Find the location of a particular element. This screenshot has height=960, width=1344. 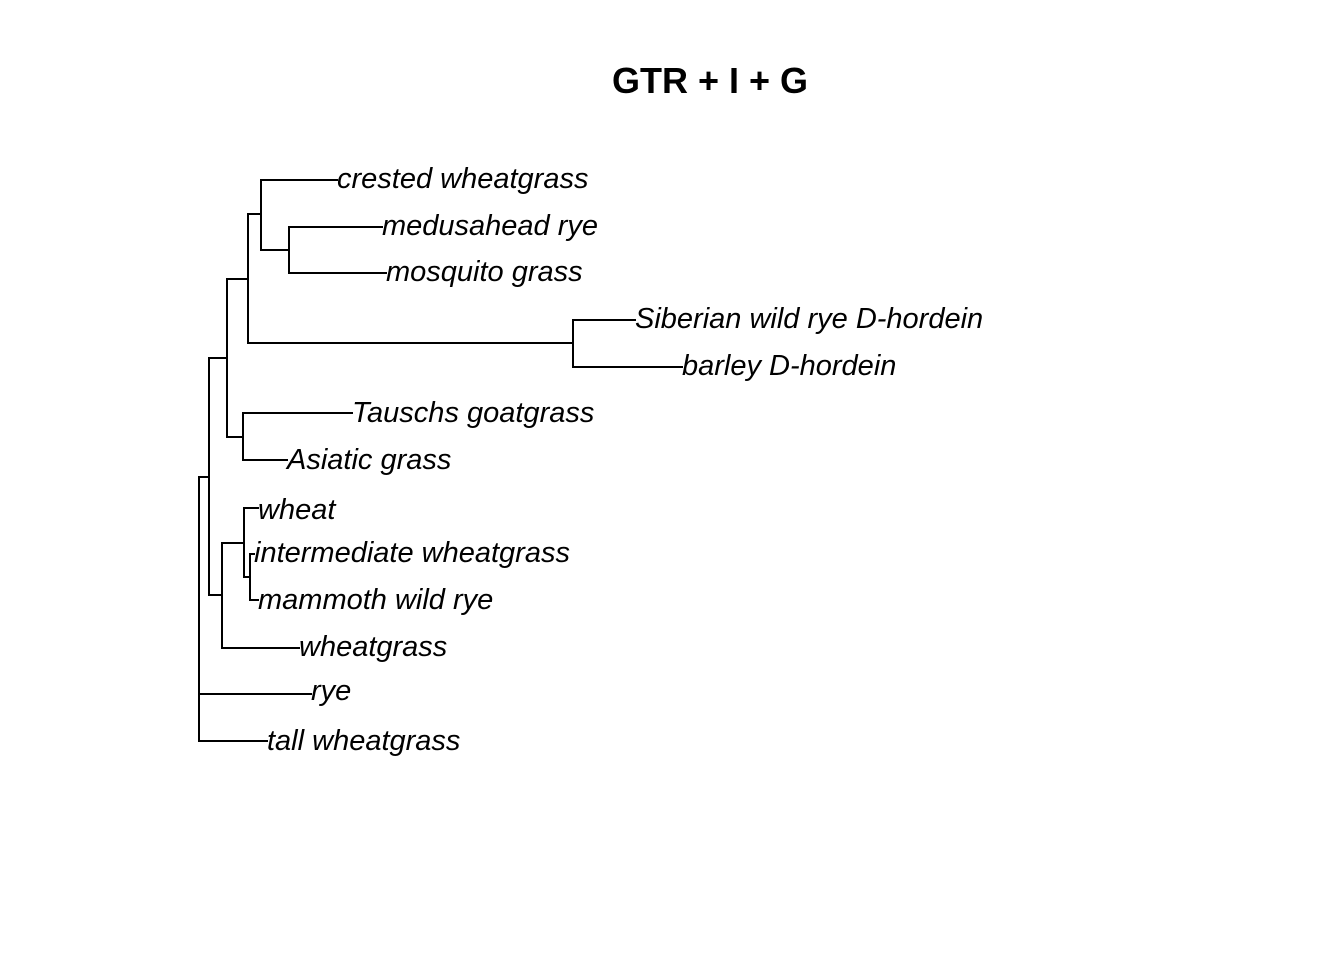

tip-label-wheatgrass: wheatgrass is located at coordinates (373, 647).